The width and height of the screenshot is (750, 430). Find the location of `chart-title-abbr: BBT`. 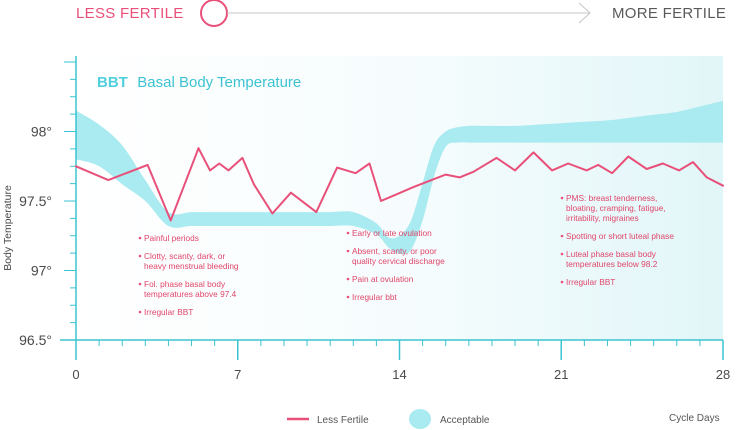

chart-title-abbr: BBT is located at coordinates (112, 82).